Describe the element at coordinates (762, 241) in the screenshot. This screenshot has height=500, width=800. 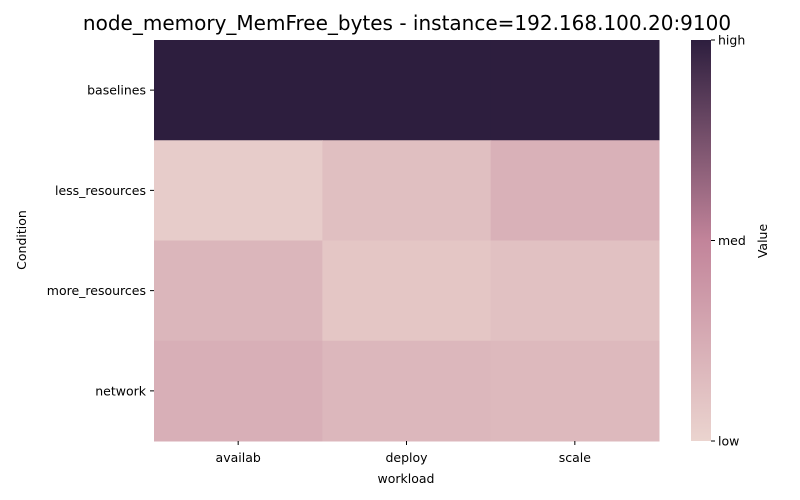
I see `colorbar-label: Value` at that location.